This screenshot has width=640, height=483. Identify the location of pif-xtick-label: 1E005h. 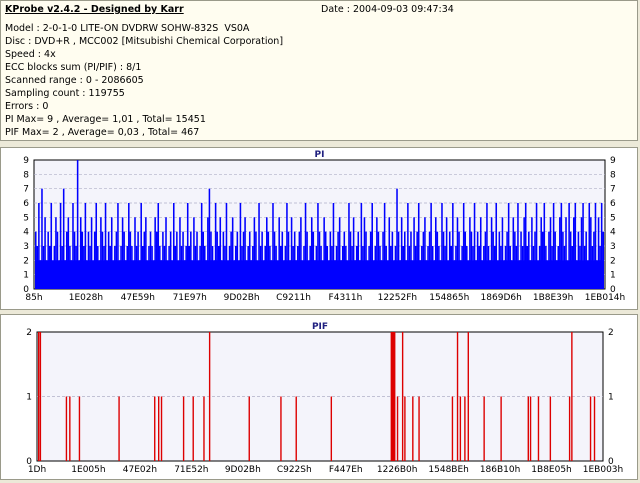
(88, 470).